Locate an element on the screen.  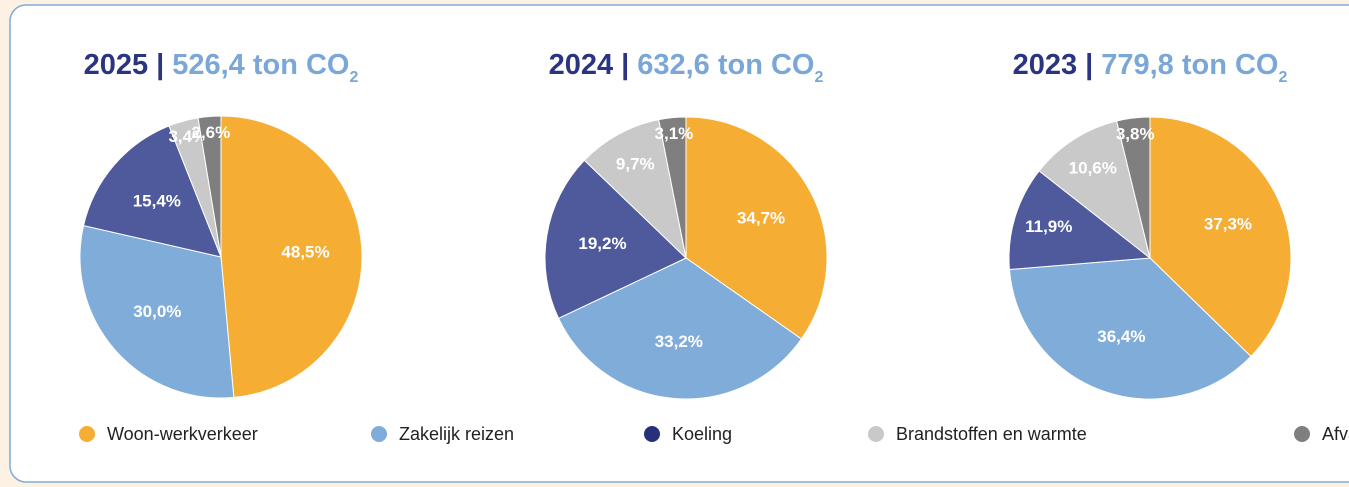
data-label: 33,2% is located at coordinates (679, 341).